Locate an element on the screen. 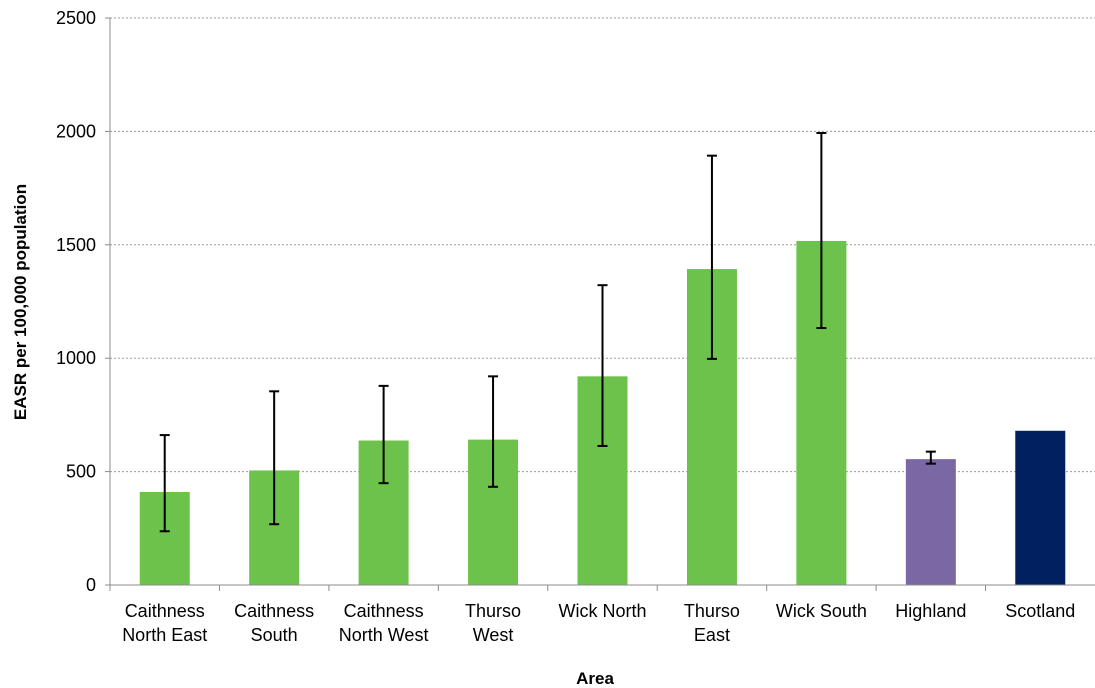 The width and height of the screenshot is (1095, 688). x-tick-label: Thurso East is located at coordinates (712, 623).